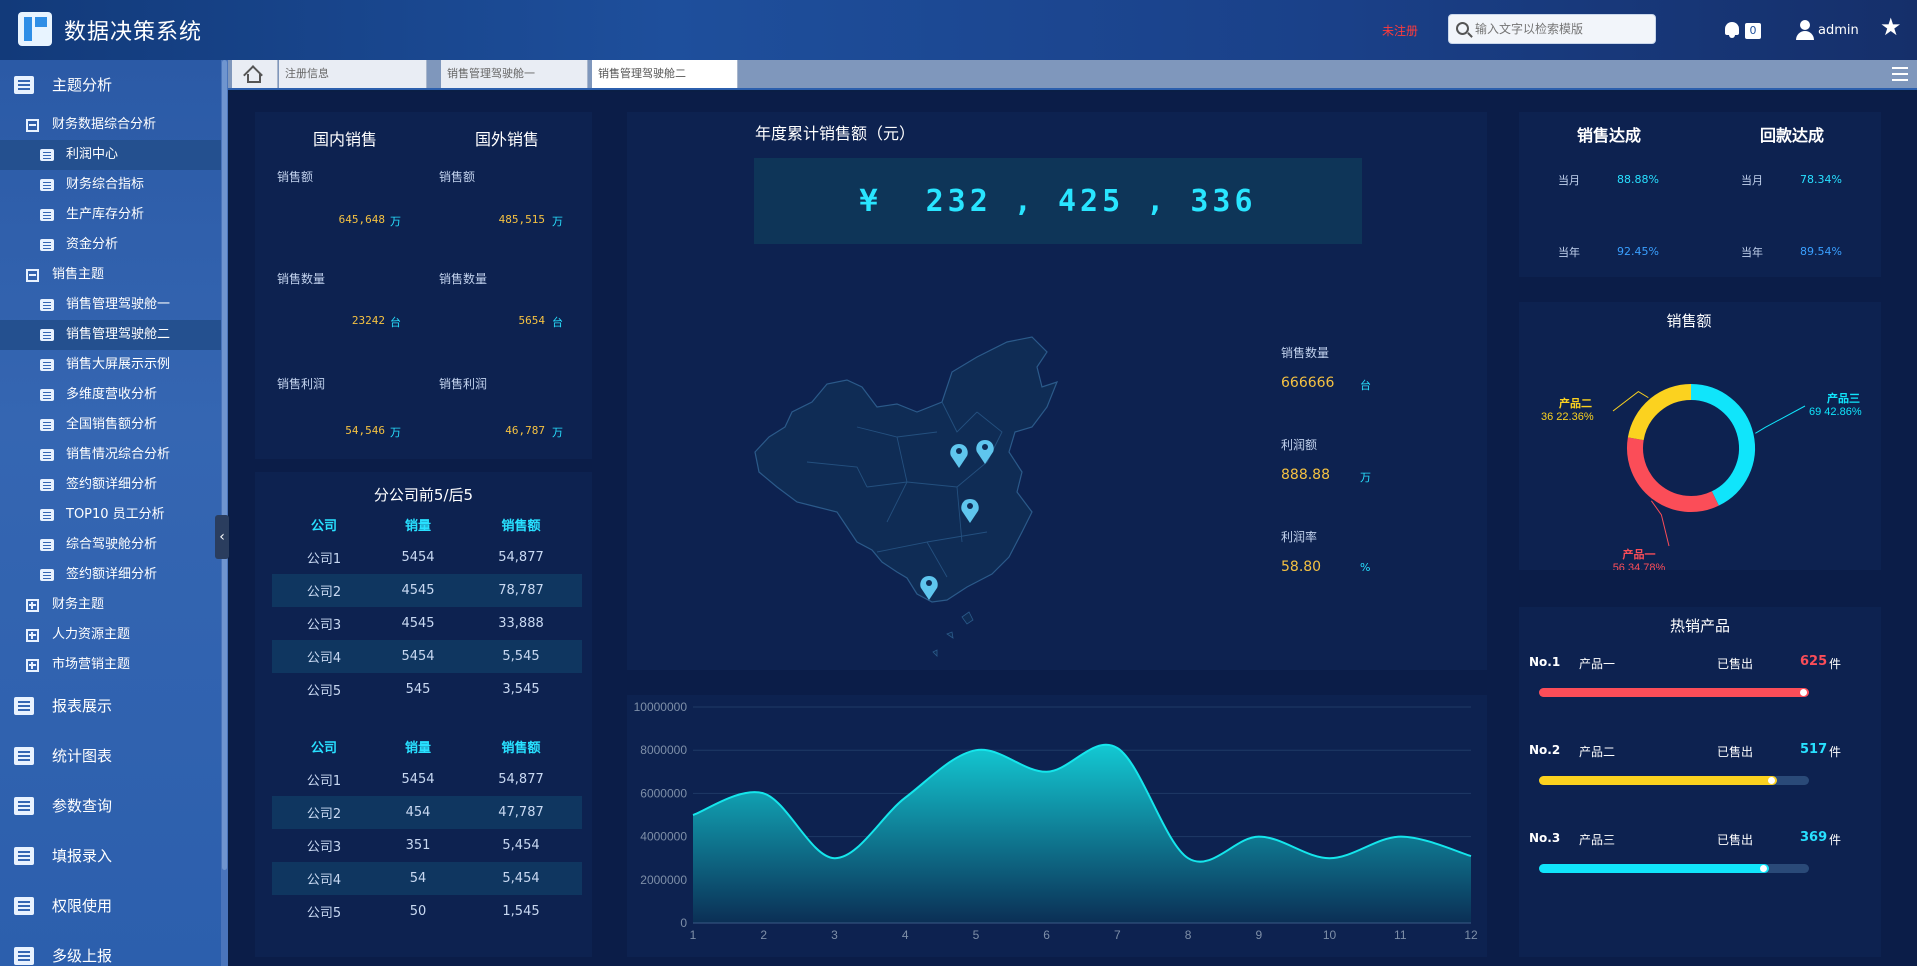 This screenshot has height=966, width=1917. I want to click on donut-slice-name: 产品三, so click(1843, 398).